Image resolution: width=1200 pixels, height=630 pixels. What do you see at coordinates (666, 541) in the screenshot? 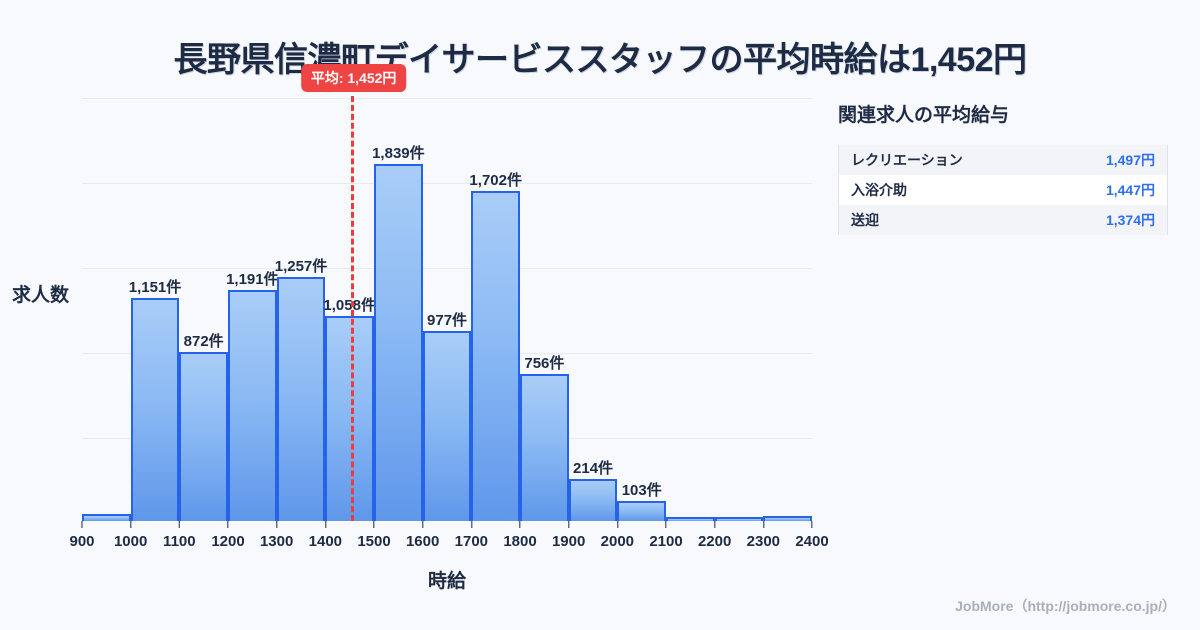
I see `x-axis-tick-label: 2100` at bounding box center [666, 541].